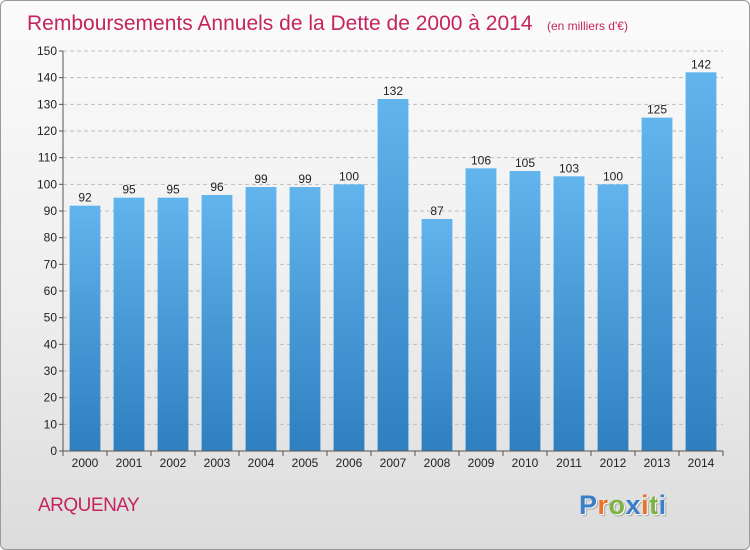 This screenshot has height=550, width=750. What do you see at coordinates (51, 318) in the screenshot?
I see `y-tick-label: 50` at bounding box center [51, 318].